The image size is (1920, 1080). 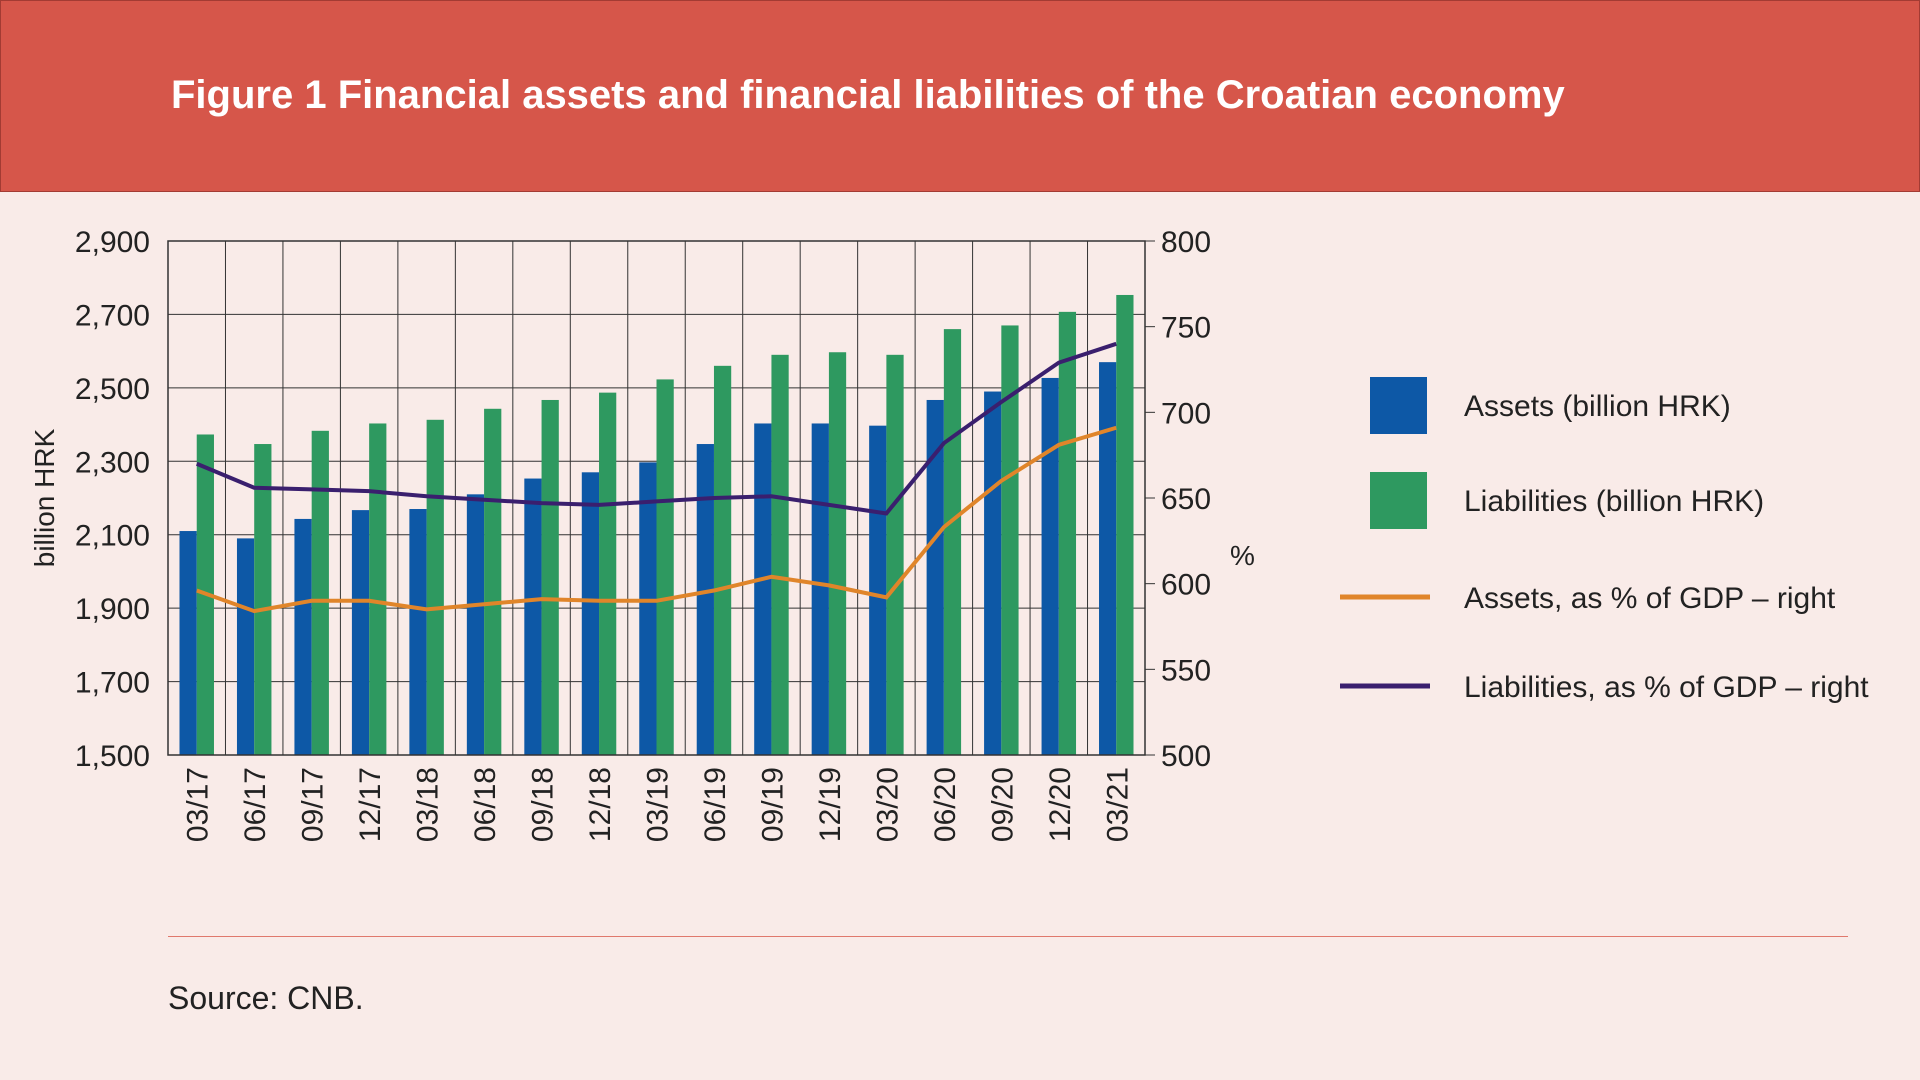 I want to click on x-tick-label: 06/20, so click(x=945, y=804).